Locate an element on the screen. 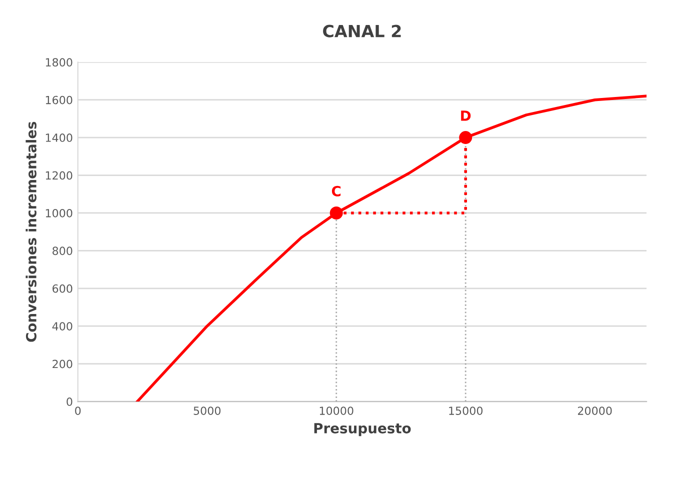 The image size is (677, 478). y-tick-label: 600 is located at coordinates (62, 288).